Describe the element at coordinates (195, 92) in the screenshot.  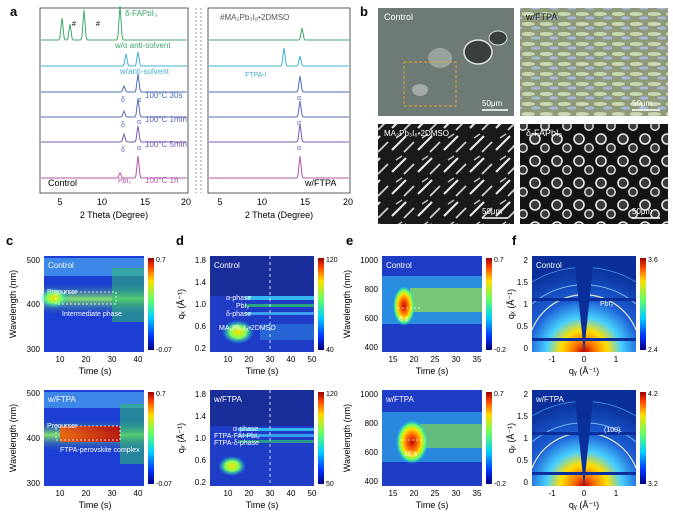
I see `xrd-traces` at that location.